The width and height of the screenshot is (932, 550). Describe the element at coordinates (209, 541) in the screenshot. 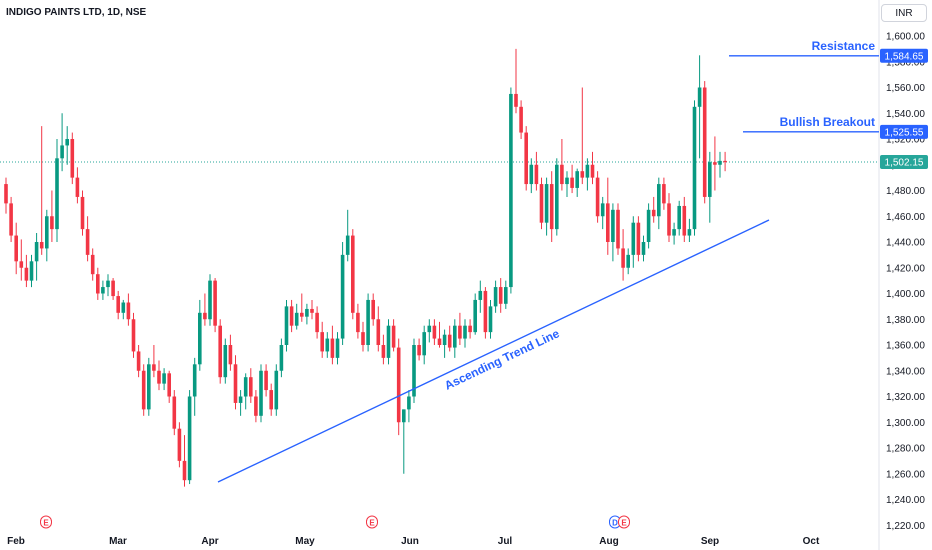

I see `x-tick-label: Apr` at that location.